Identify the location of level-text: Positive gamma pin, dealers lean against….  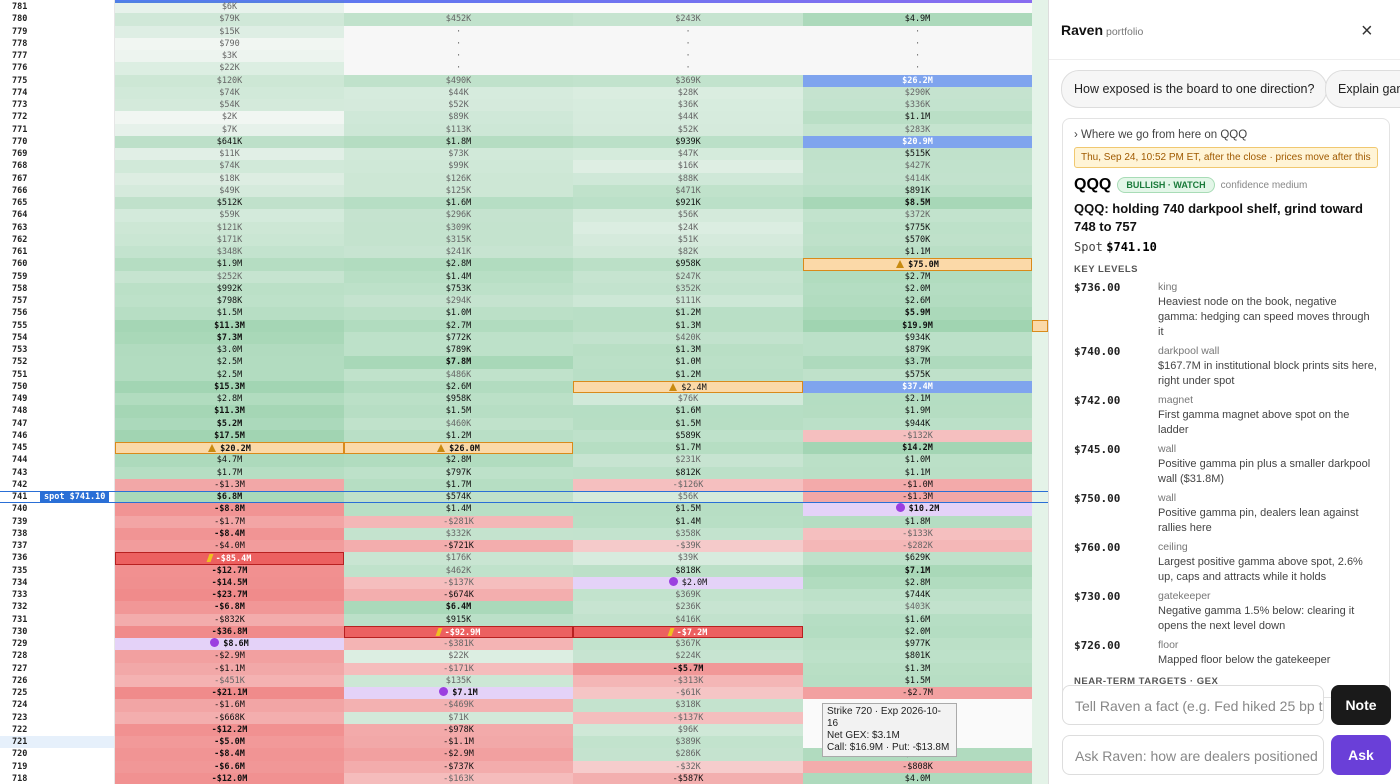
(1258, 520).